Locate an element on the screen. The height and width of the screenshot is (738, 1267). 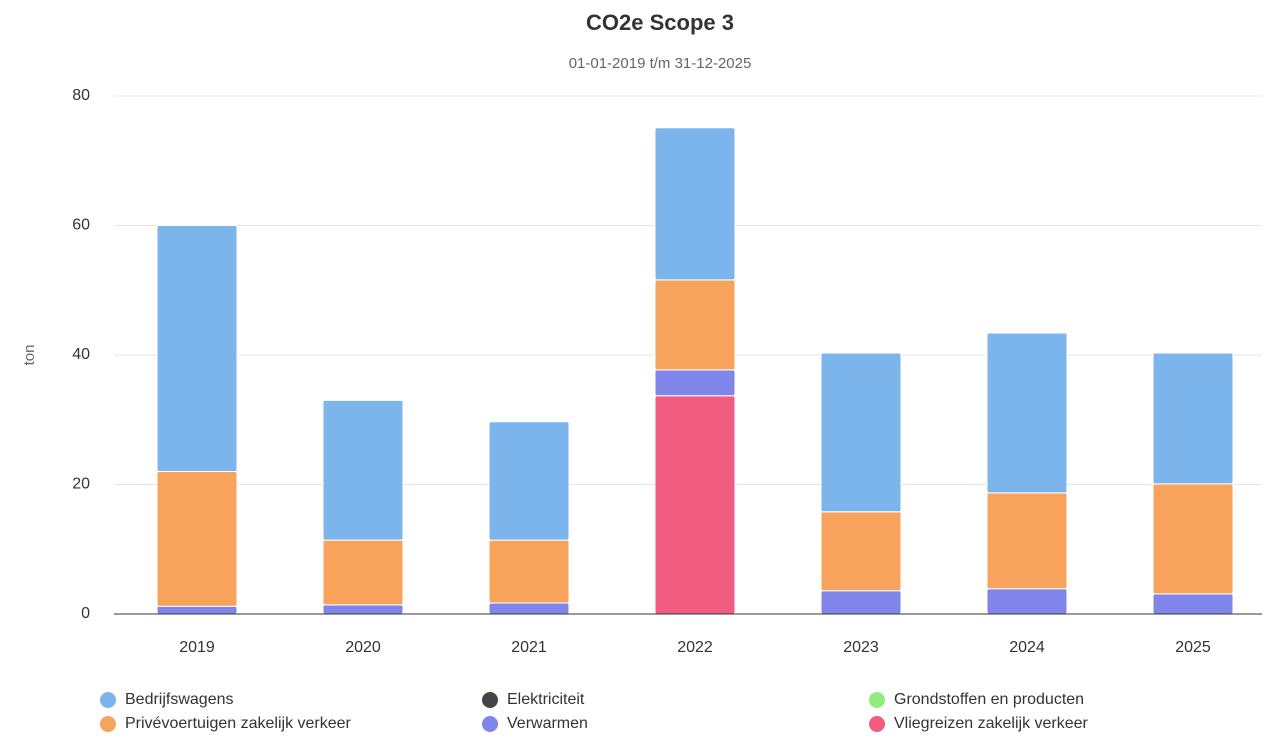
x-tick-label: 2020 is located at coordinates (363, 647).